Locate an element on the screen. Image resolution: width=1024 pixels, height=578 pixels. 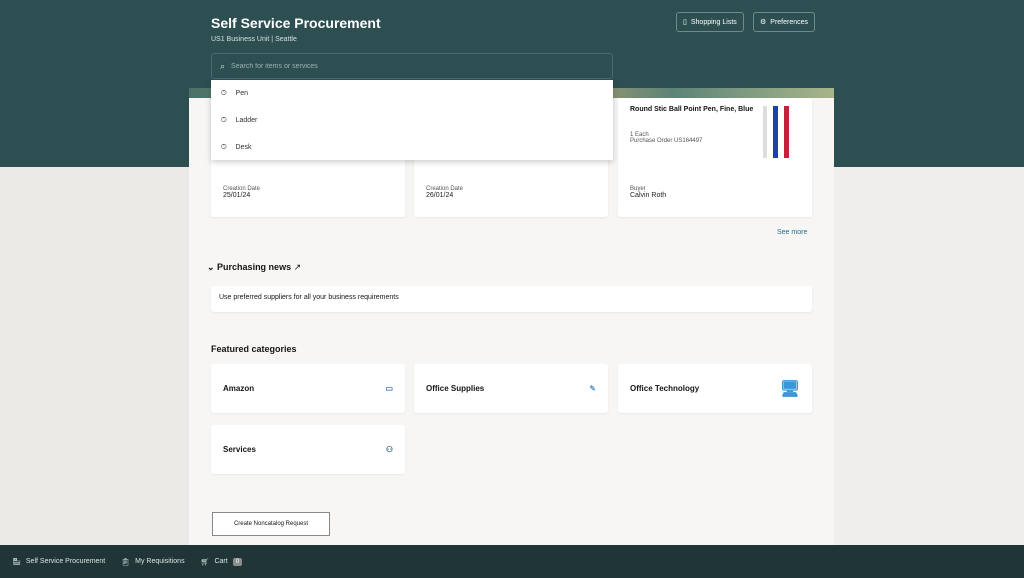
pencil-cup-icon: ✎ is located at coordinates (592, 388).